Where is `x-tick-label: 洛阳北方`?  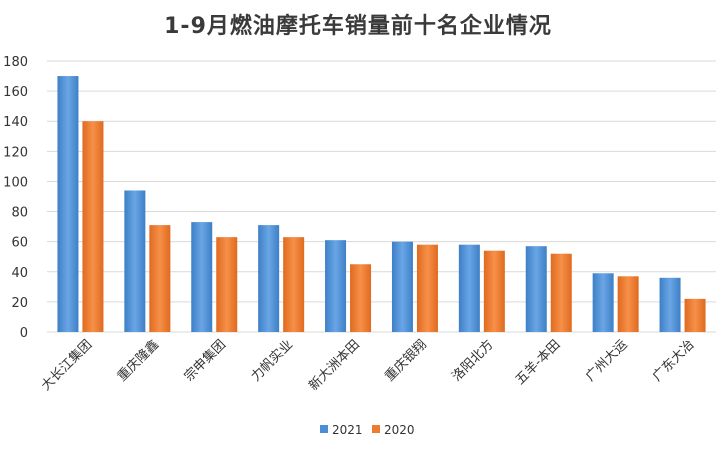
x-tick-label: 洛阳北方 is located at coordinates (473, 361).